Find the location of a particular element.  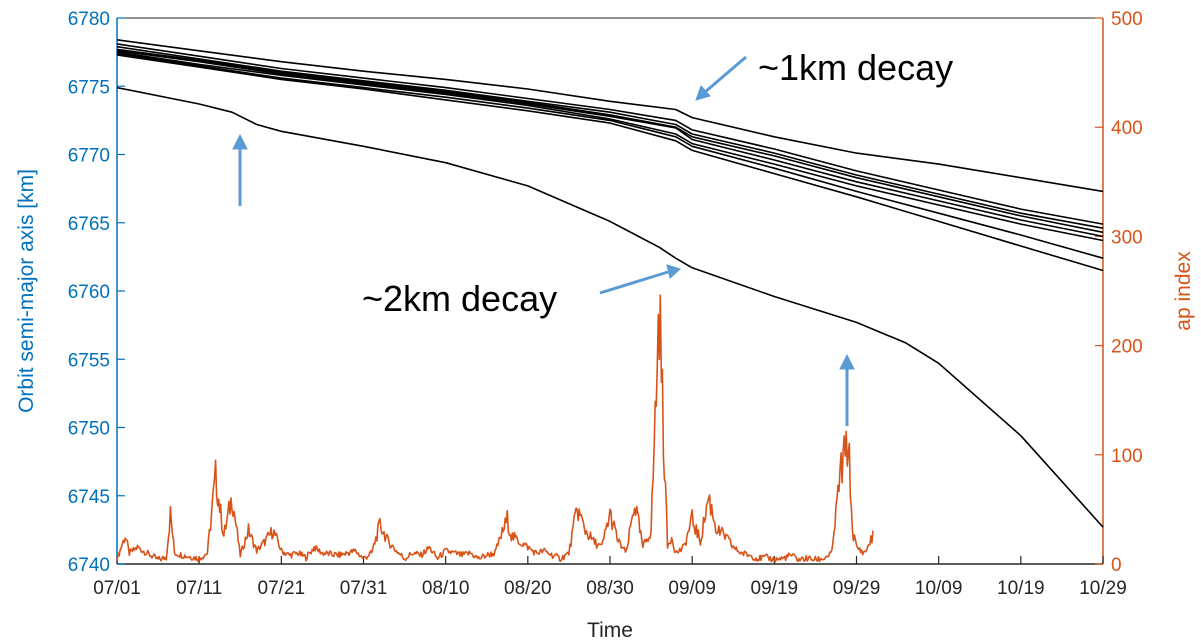

arrowhead-1km-decay is located at coordinates (703, 93).